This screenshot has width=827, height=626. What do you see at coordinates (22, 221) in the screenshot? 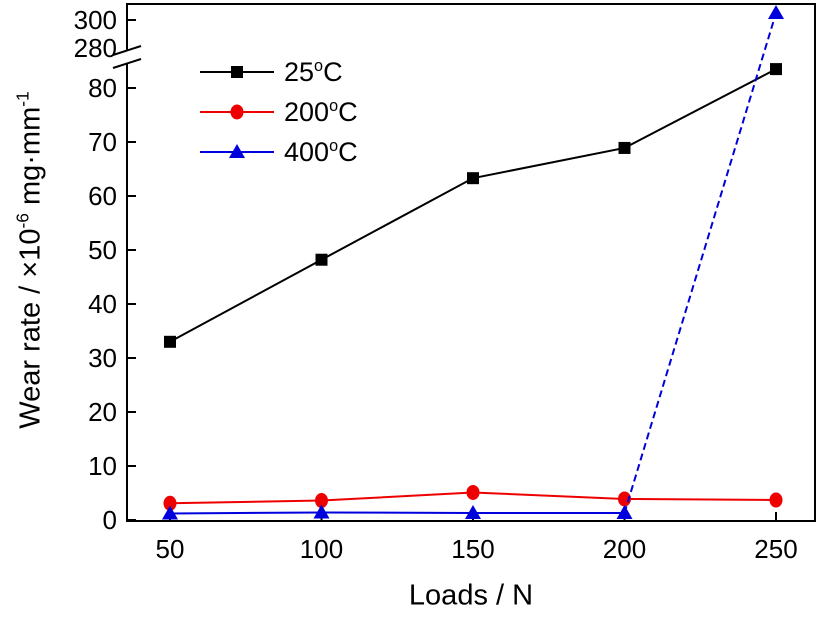
I see `y-axis-title-sup-exponent: -6` at bounding box center [22, 221].